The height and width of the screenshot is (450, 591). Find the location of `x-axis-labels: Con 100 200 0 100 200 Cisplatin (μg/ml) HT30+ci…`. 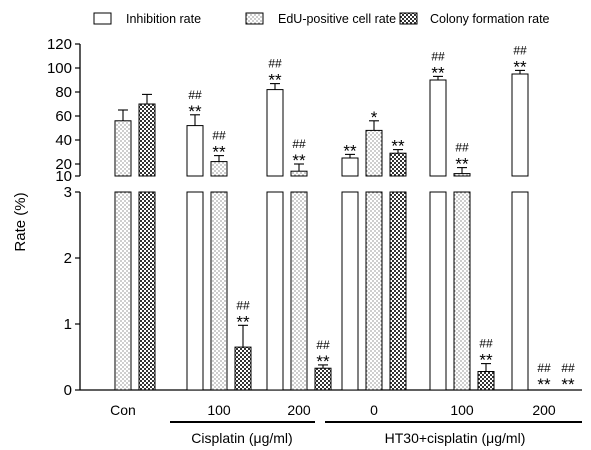

x-axis-labels: Con 100 200 0 100 200 Cisplatin (μg/ml) HT30+ci… is located at coordinates (346, 424).